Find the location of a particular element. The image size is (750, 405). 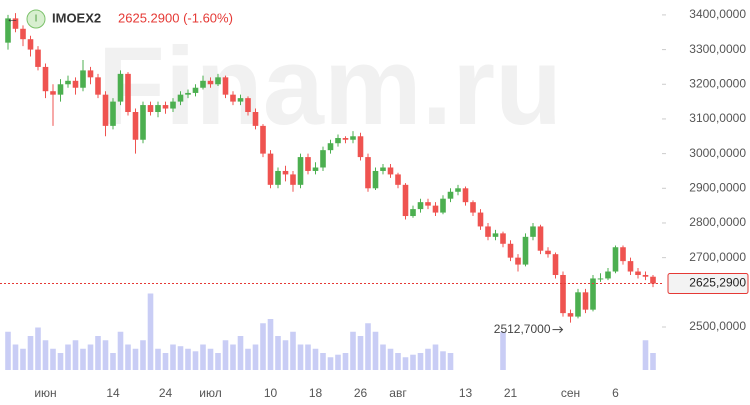

badge-circle is located at coordinates (36, 19).